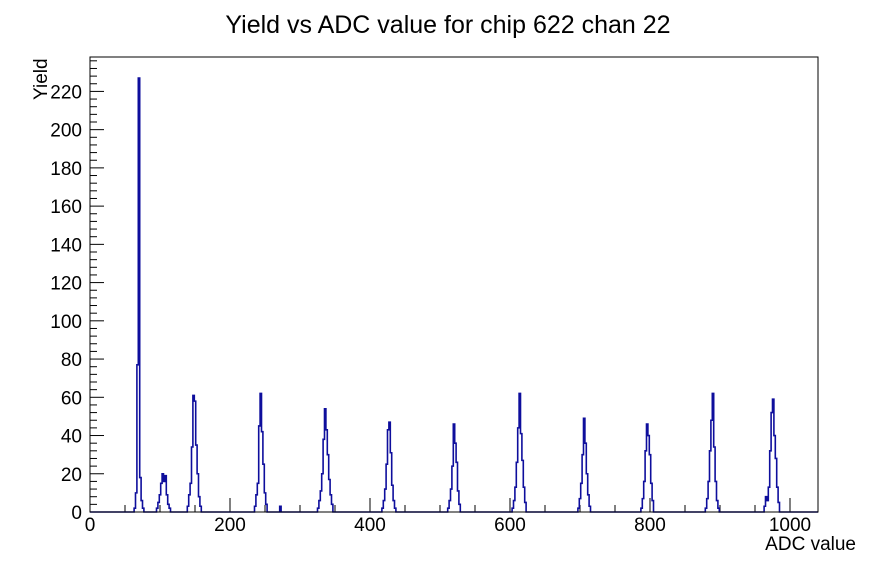 This screenshot has height=572, width=896. What do you see at coordinates (66, 322) in the screenshot?
I see `y-tick-label: 100` at bounding box center [66, 322].